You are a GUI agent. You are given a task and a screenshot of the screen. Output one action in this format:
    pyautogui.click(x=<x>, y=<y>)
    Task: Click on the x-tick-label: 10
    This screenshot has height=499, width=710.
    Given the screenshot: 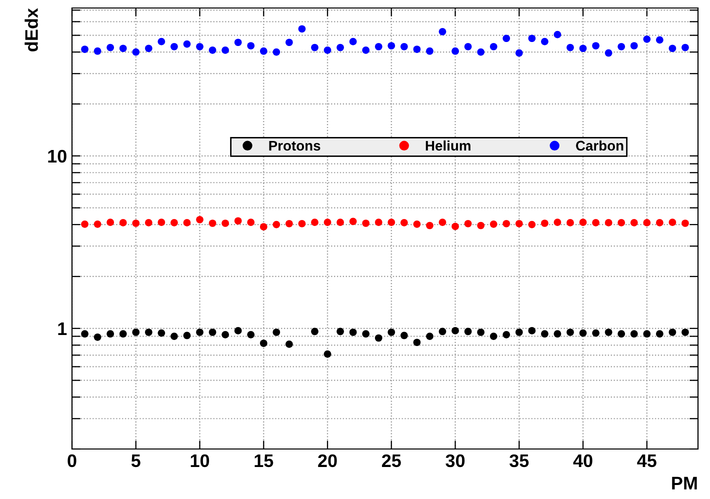 What is the action you would take?
    pyautogui.click(x=200, y=461)
    